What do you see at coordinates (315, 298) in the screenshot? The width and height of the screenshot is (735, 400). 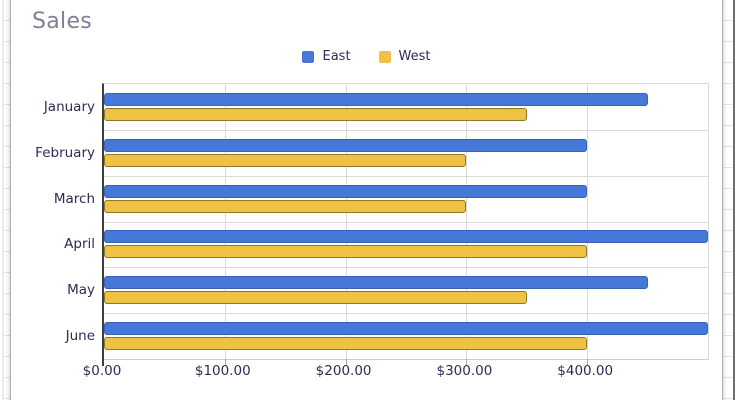 I see `bar-west-may` at bounding box center [315, 298].